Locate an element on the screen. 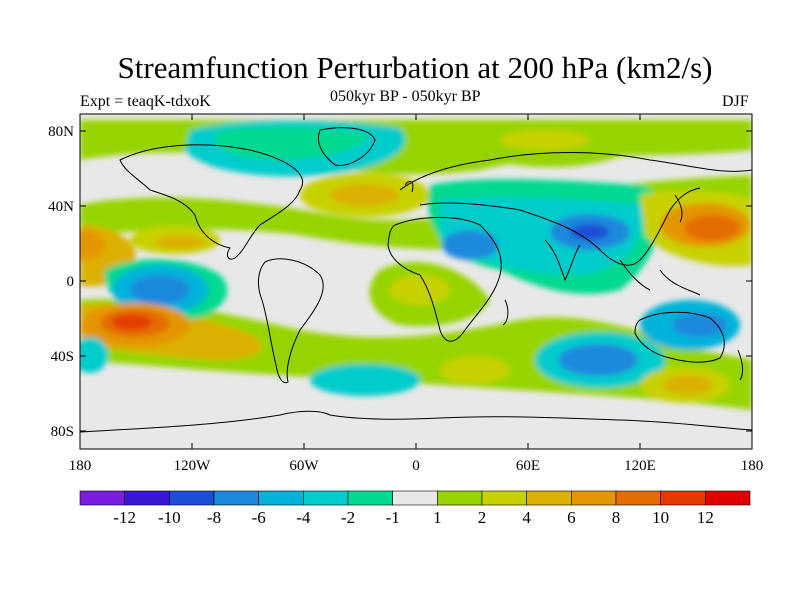 This screenshot has height=600, width=800. coastline-south-america is located at coordinates (290, 321).